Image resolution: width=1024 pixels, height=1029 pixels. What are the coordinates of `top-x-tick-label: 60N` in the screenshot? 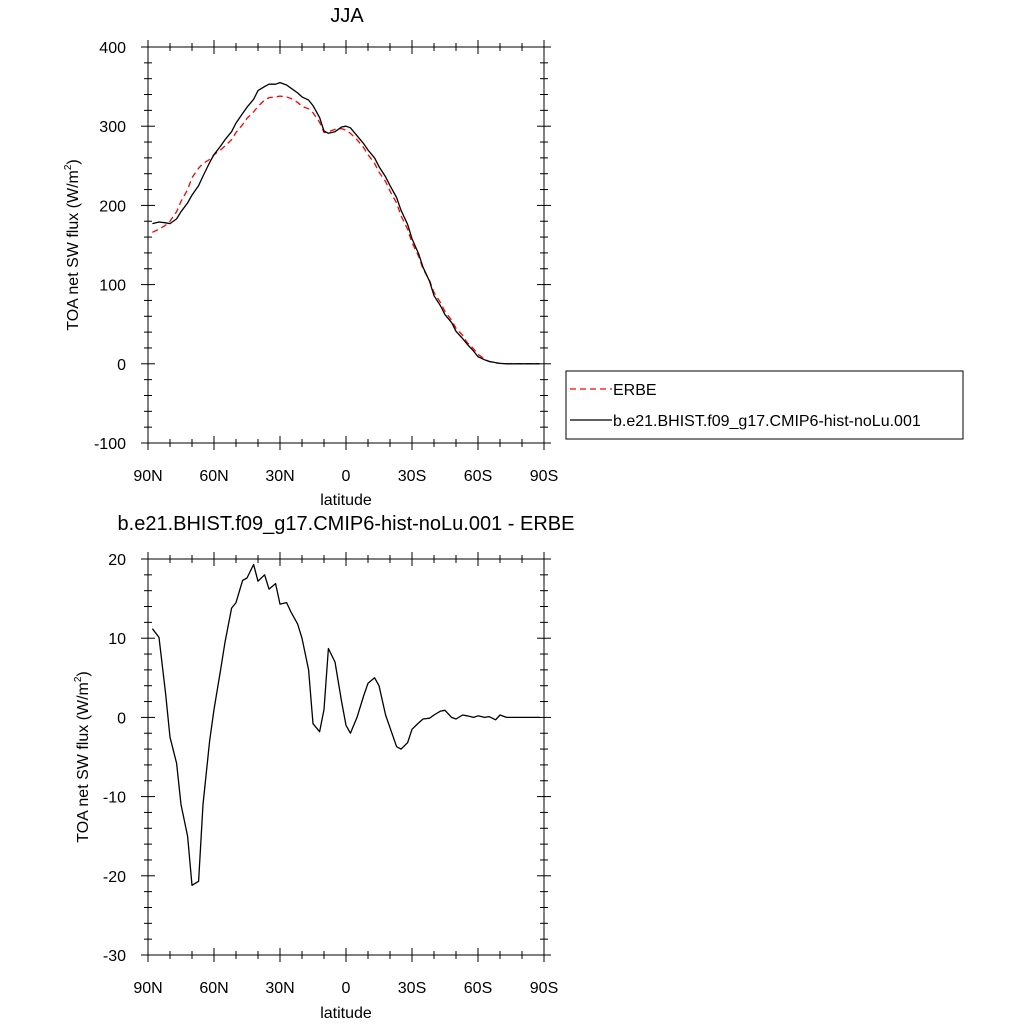 It's located at (213, 476).